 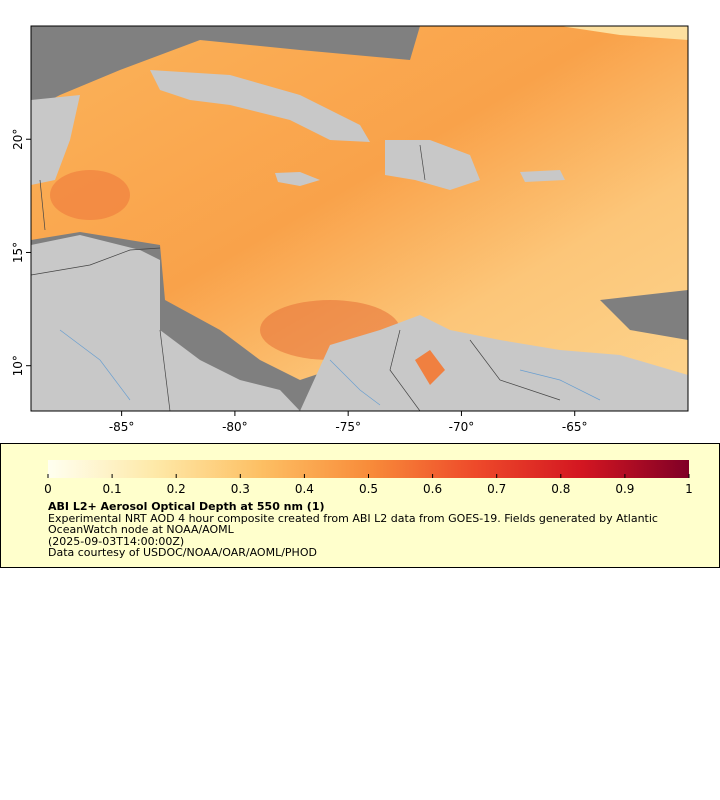 What do you see at coordinates (235, 427) in the screenshot?
I see `x-tick-label: -80°` at bounding box center [235, 427].